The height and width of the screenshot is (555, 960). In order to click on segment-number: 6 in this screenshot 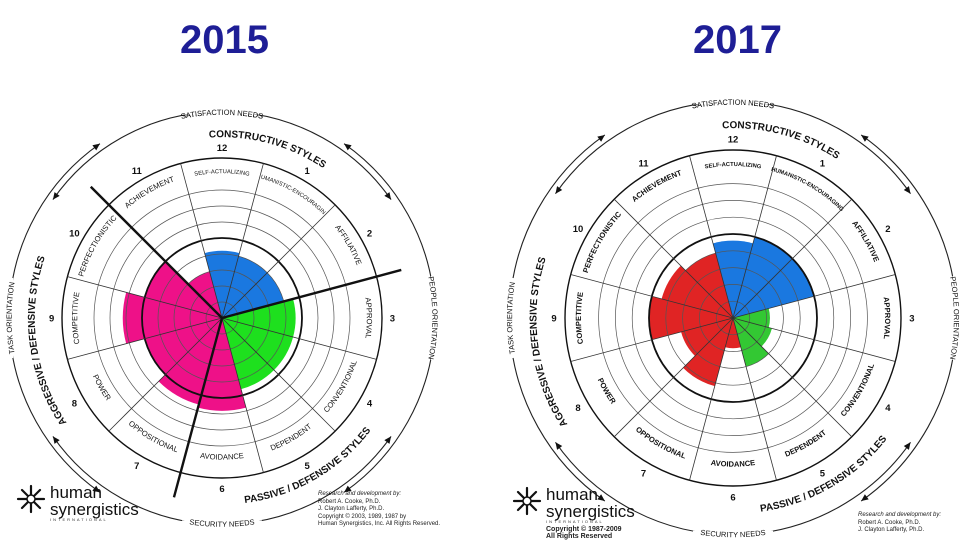, I will do `click(732, 497)`.